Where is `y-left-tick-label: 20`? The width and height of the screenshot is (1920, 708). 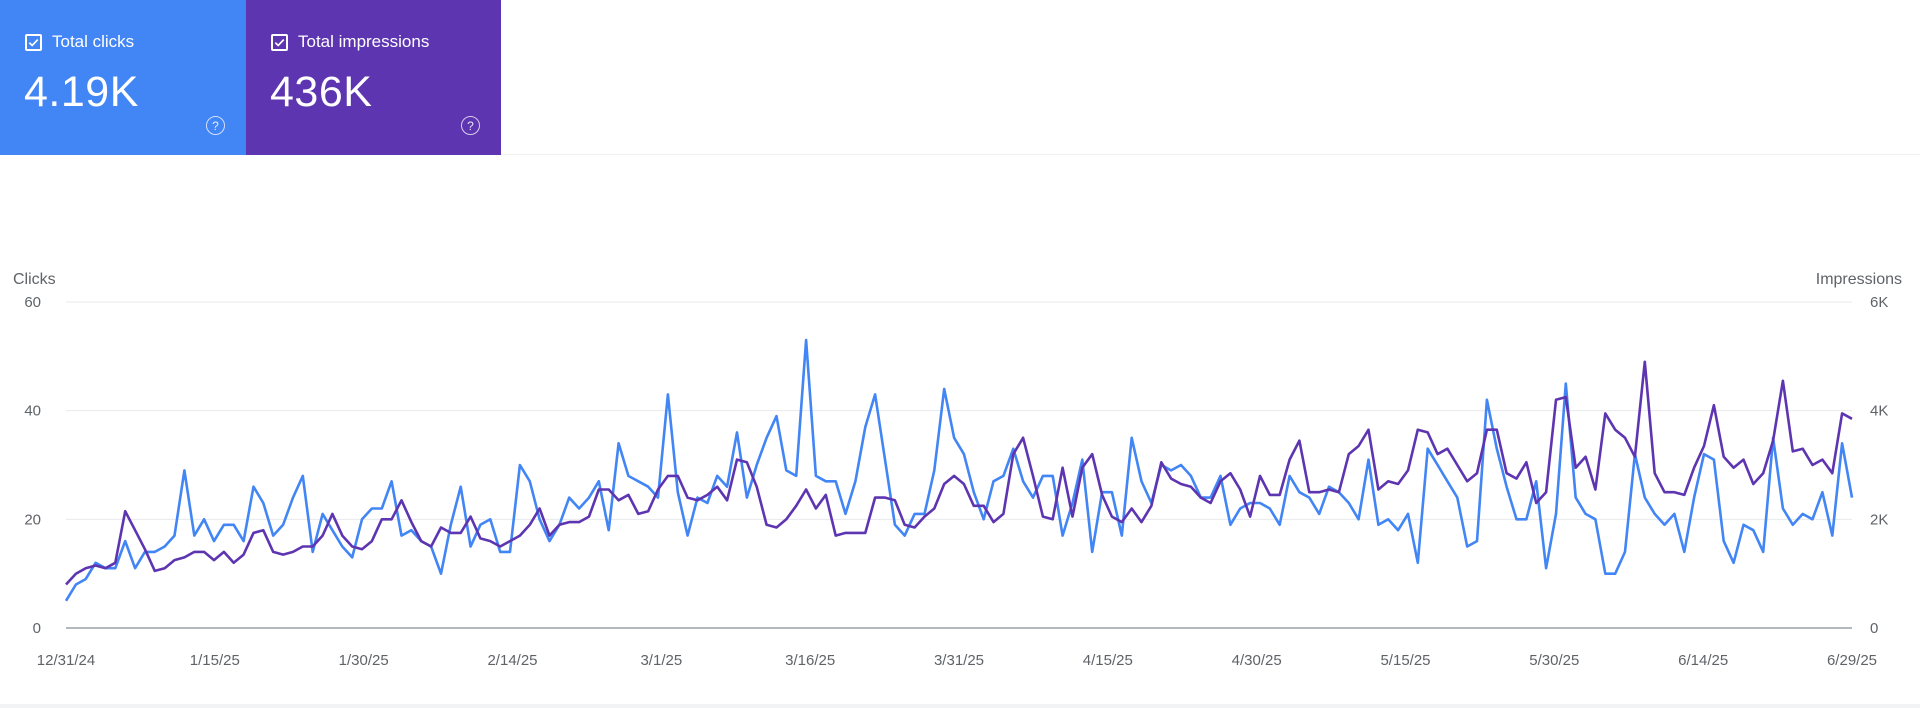 y-left-tick-label: 20 is located at coordinates (32, 519).